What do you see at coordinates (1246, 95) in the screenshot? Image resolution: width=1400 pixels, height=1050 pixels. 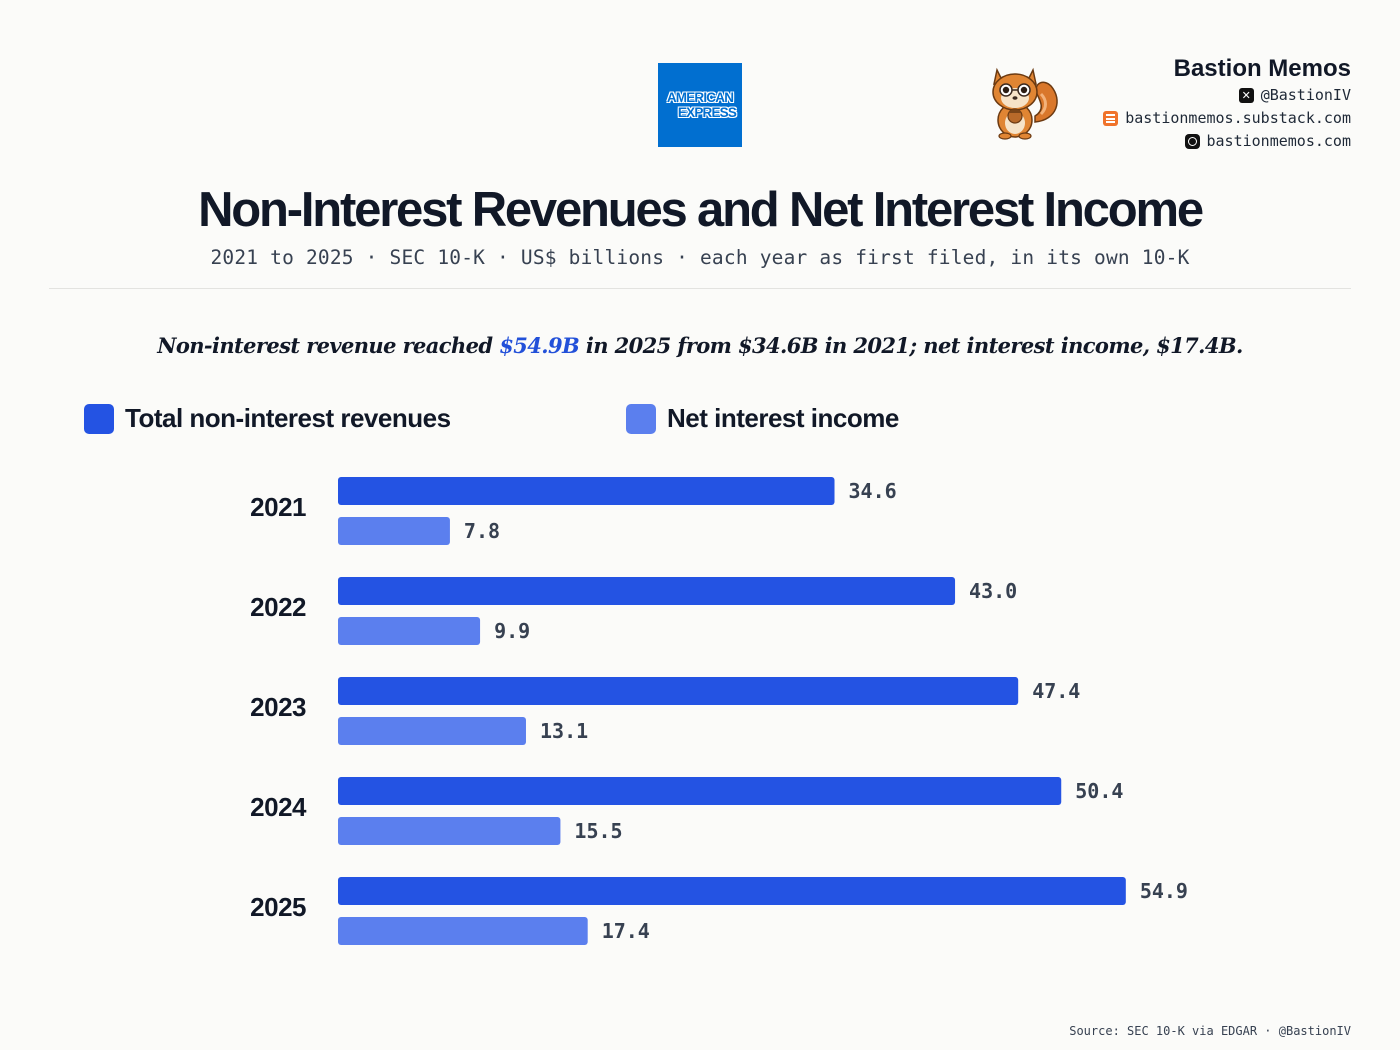 I see `x-twitter-icon: ✕` at bounding box center [1246, 95].